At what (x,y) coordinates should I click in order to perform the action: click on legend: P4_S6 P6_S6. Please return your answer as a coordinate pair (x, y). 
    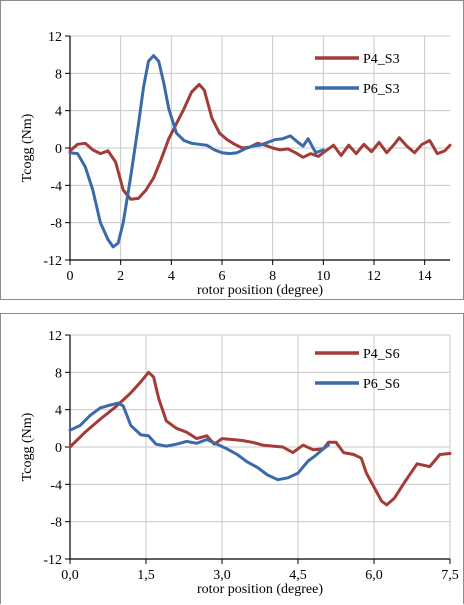
    Looking at the image, I should click on (357, 369).